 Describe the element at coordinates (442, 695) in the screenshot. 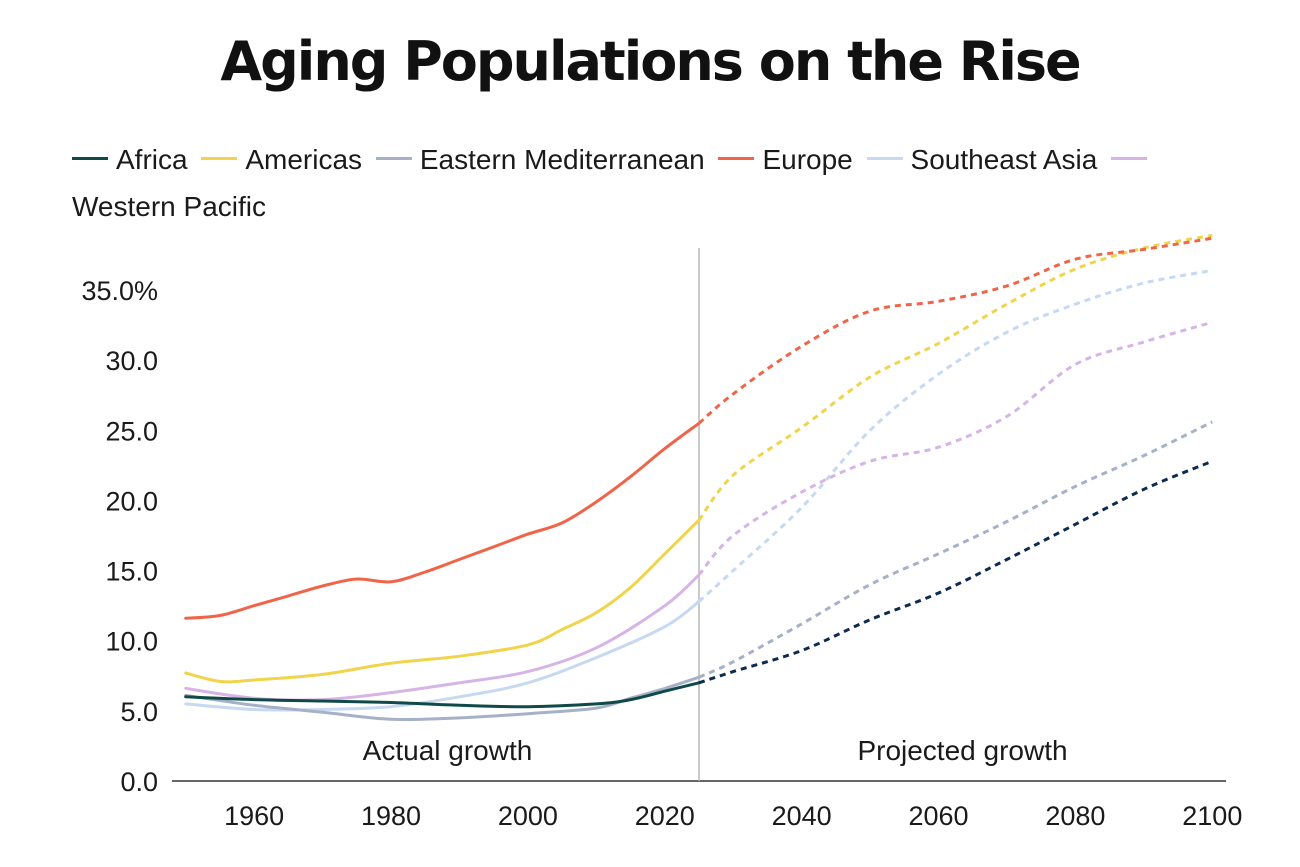

I see `series-line-actual-africa` at that location.